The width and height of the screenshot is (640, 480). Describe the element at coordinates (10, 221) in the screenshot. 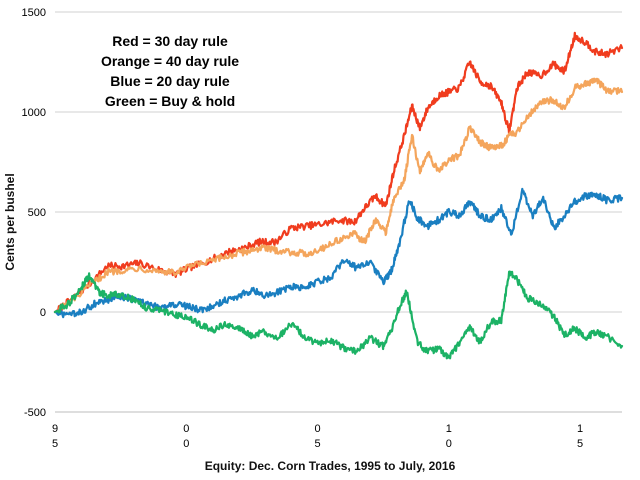

I see `y-axis-label: Cents per bushel` at that location.